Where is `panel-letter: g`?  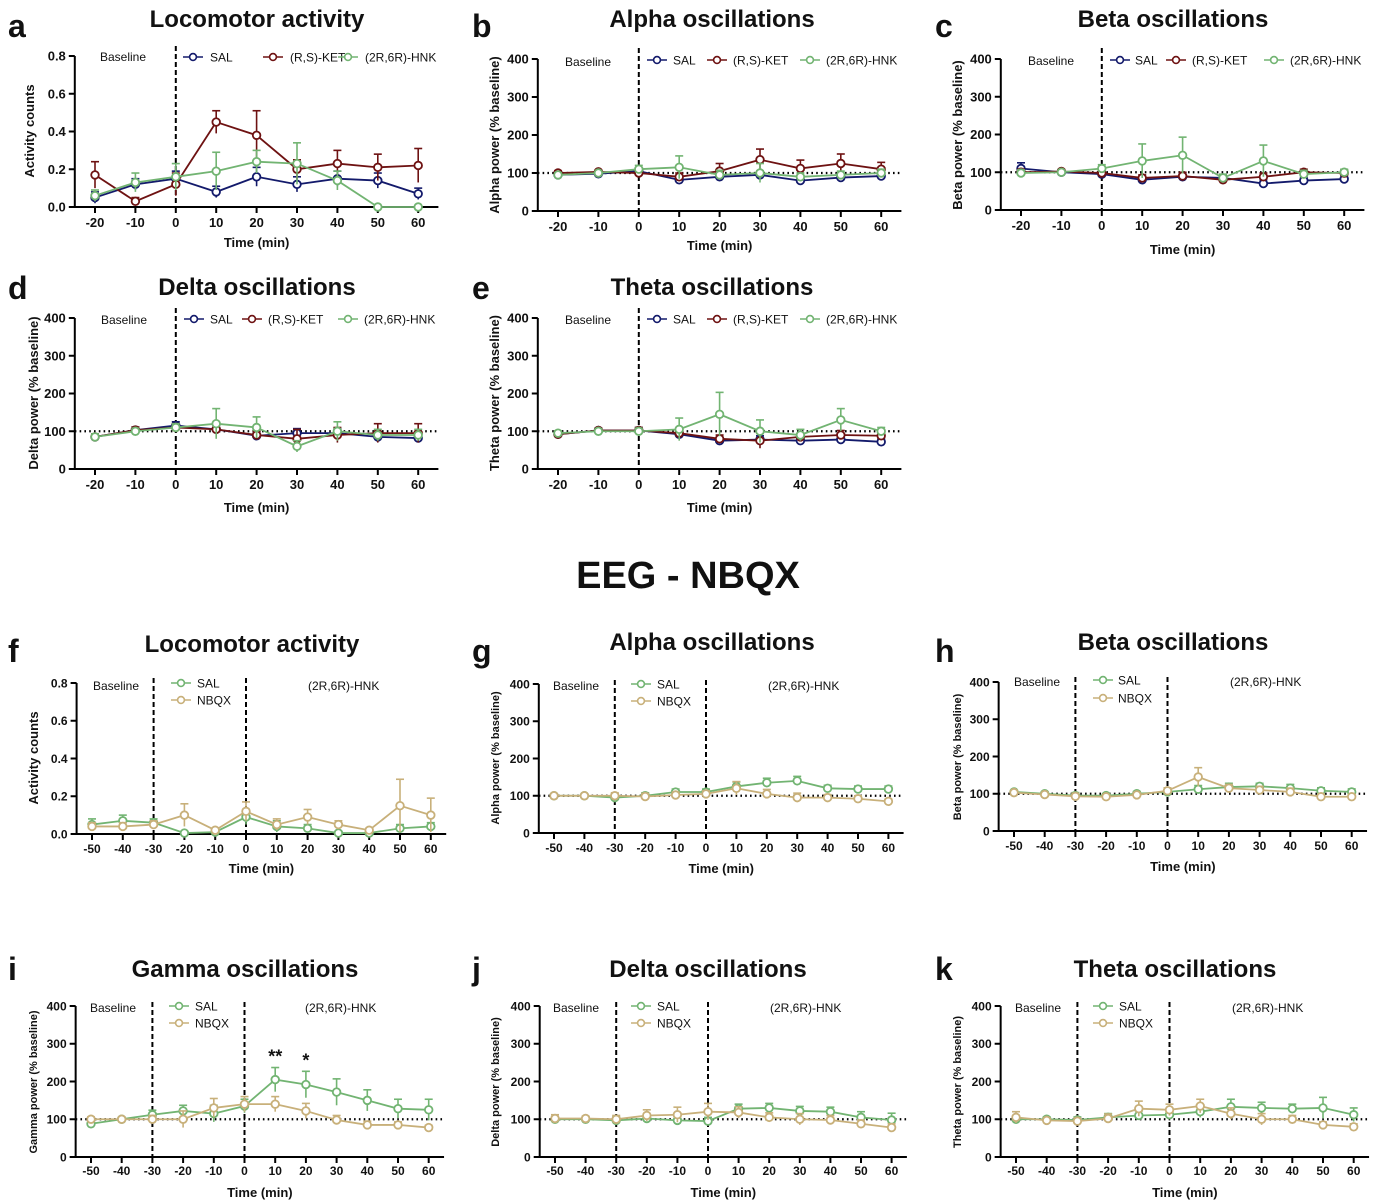 panel-letter: g is located at coordinates (482, 651).